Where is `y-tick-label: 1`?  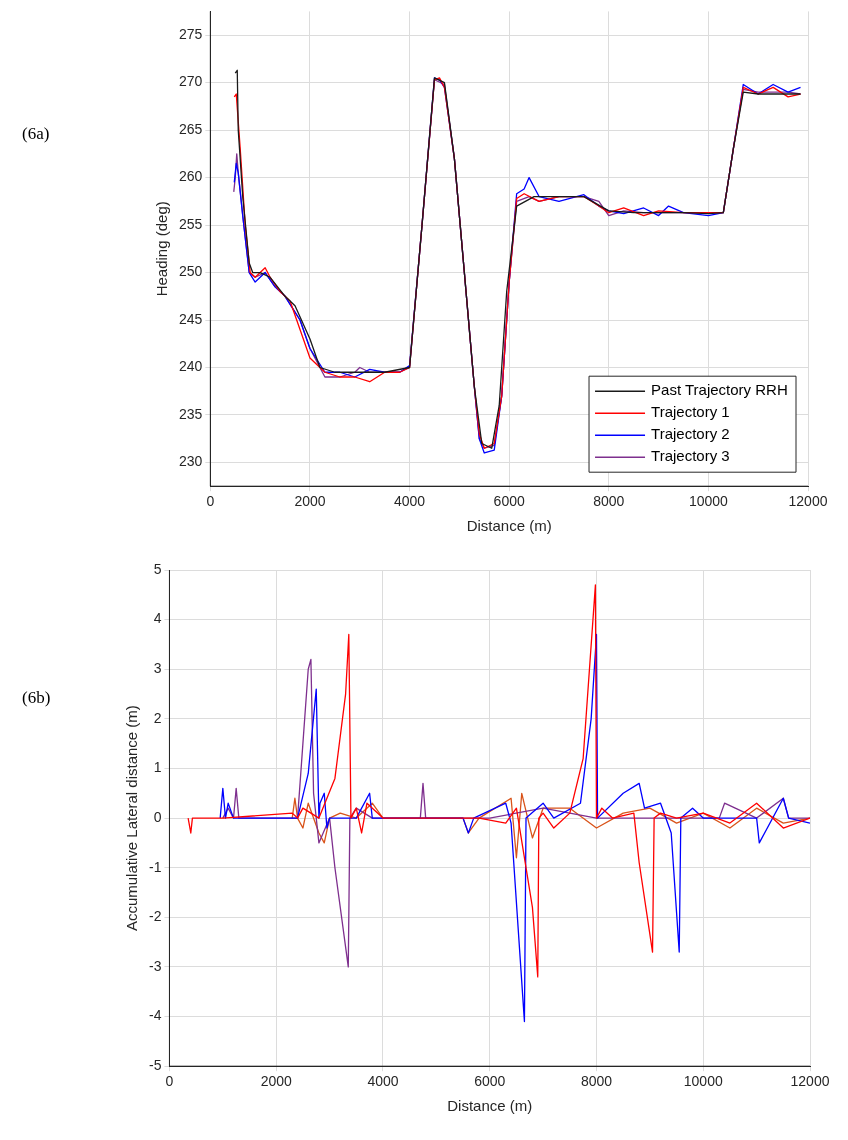 y-tick-label: 1 is located at coordinates (157, 767).